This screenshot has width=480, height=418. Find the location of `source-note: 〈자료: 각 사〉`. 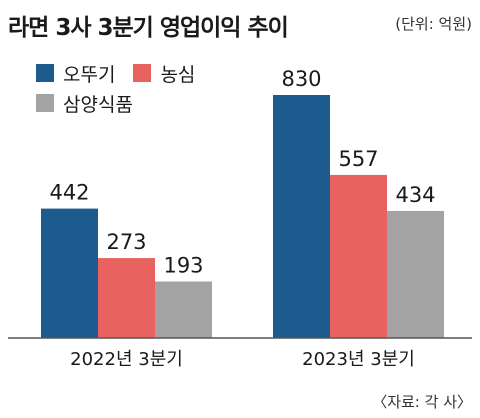

source-note: 〈자료: 각 사〉 is located at coordinates (422, 402).